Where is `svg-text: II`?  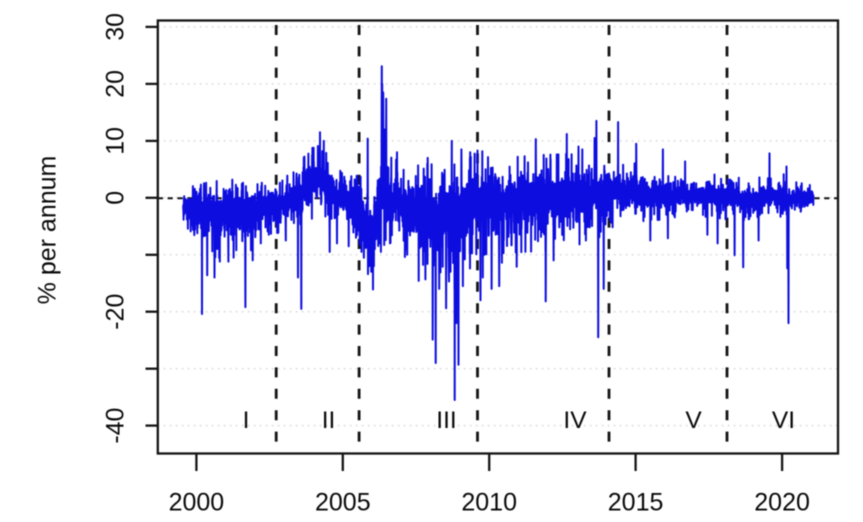
svg-text: II is located at coordinates (329, 420).